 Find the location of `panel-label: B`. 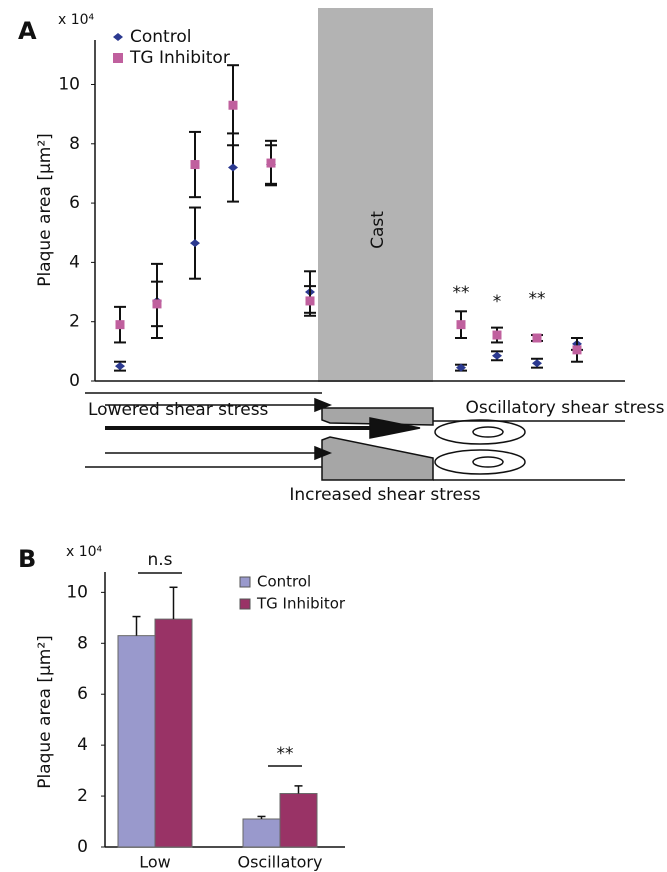

panel-label: B is located at coordinates (27, 559).